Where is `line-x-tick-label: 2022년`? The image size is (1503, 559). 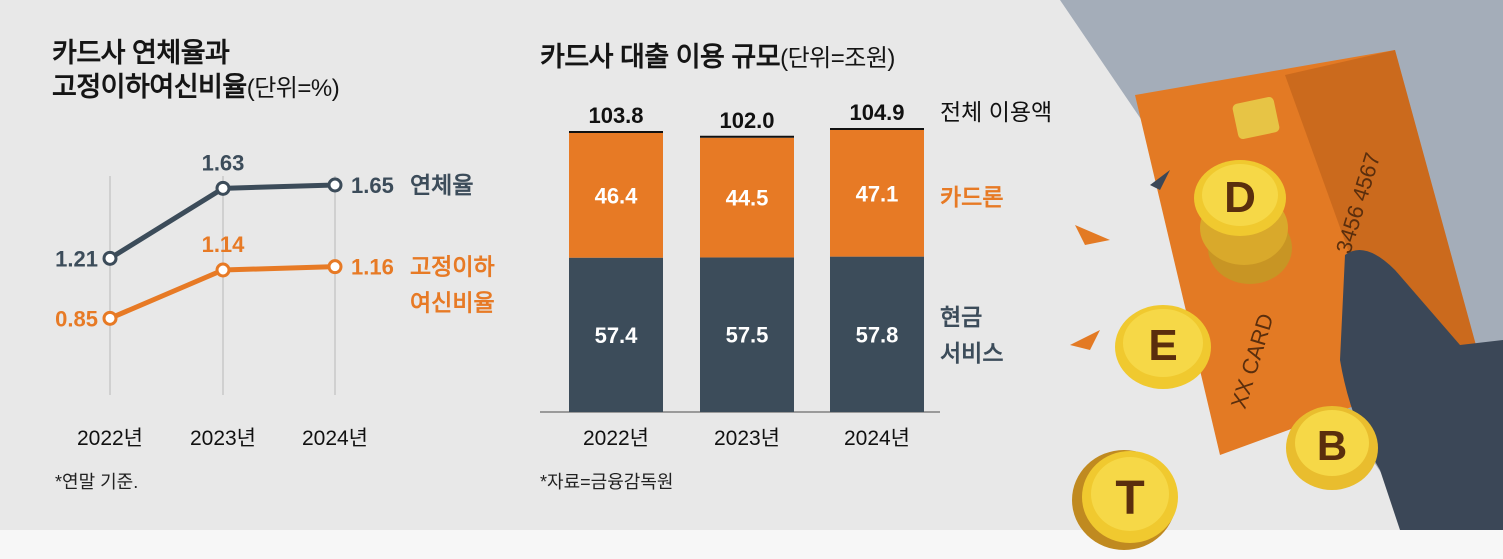
line-x-tick-label: 2022년 is located at coordinates (110, 438).